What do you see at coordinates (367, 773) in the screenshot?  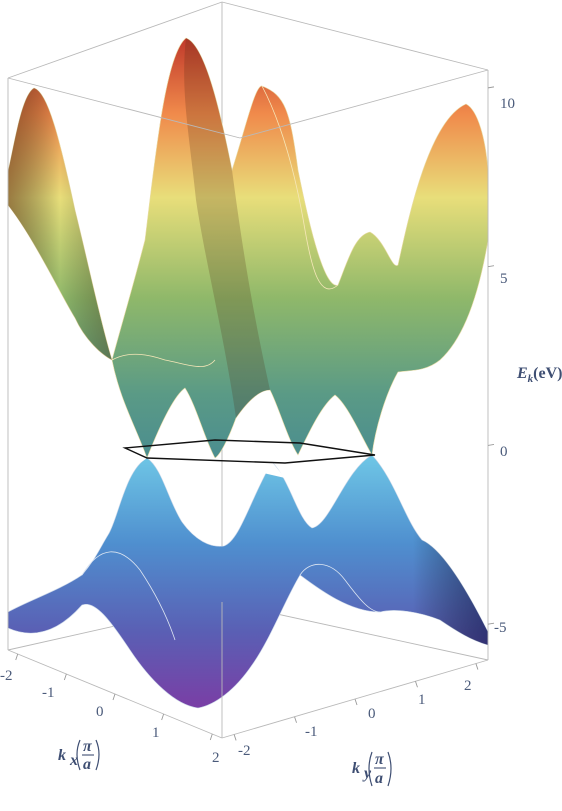 I see `svg-text: y` at bounding box center [367, 773].